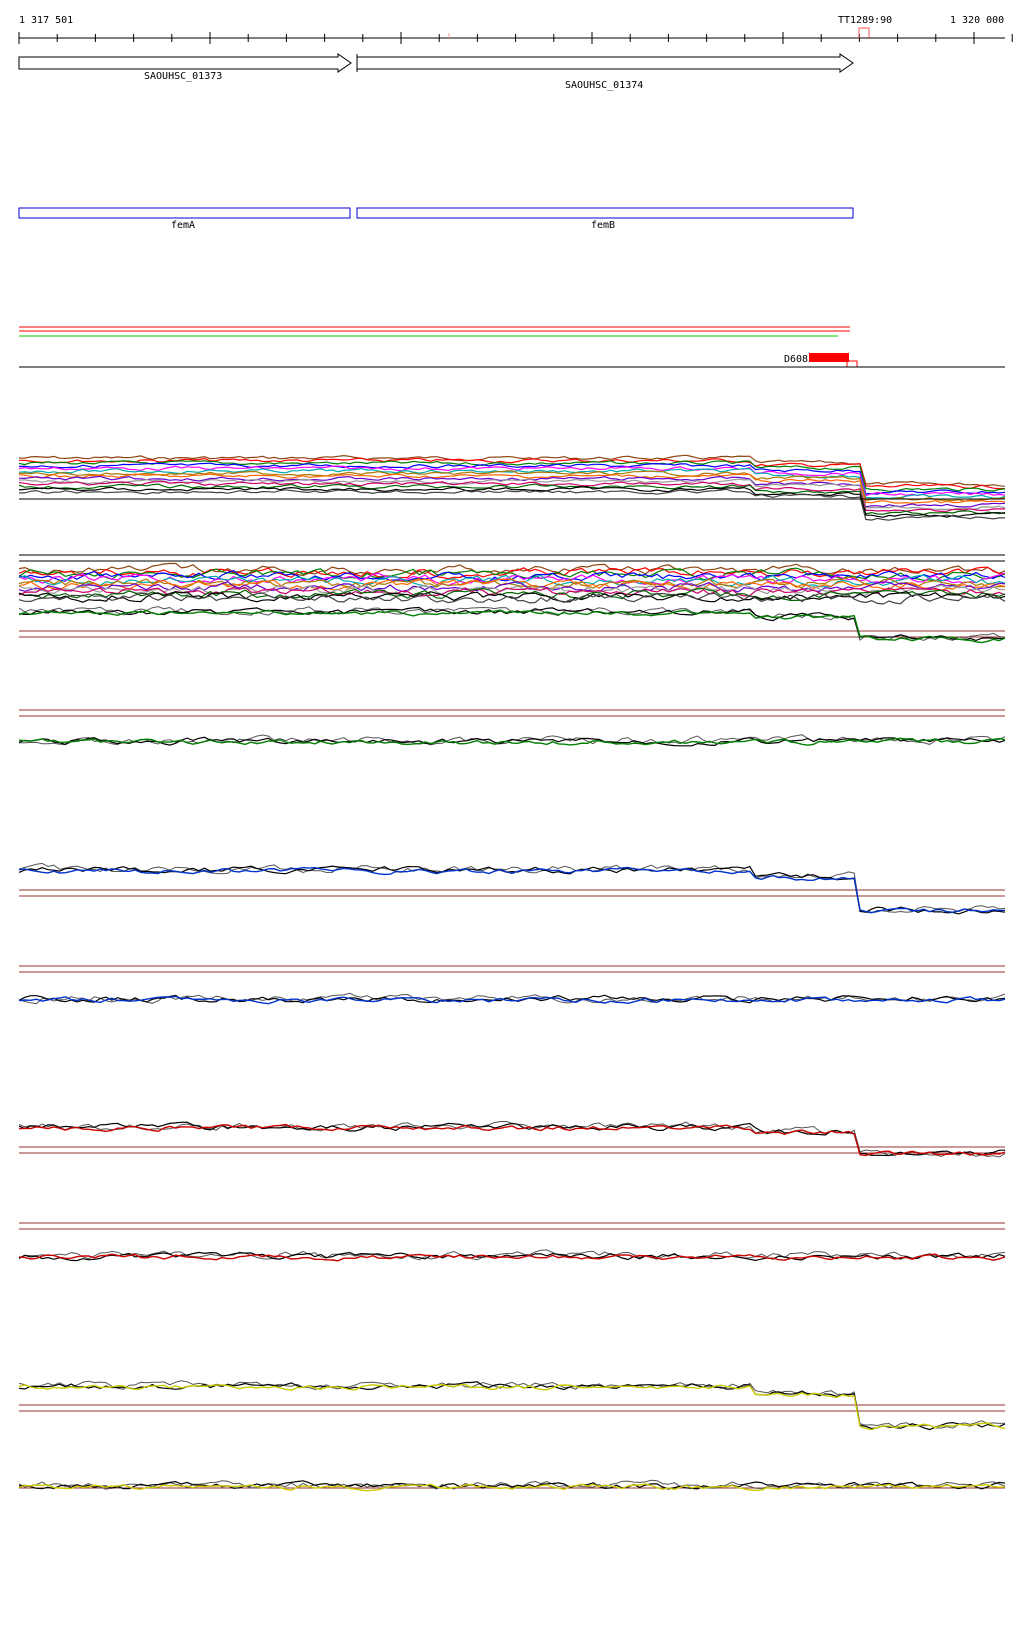 This screenshot has height=1640, width=1024. I want to click on ruler-marker-label: TT1289:90, so click(865, 20).